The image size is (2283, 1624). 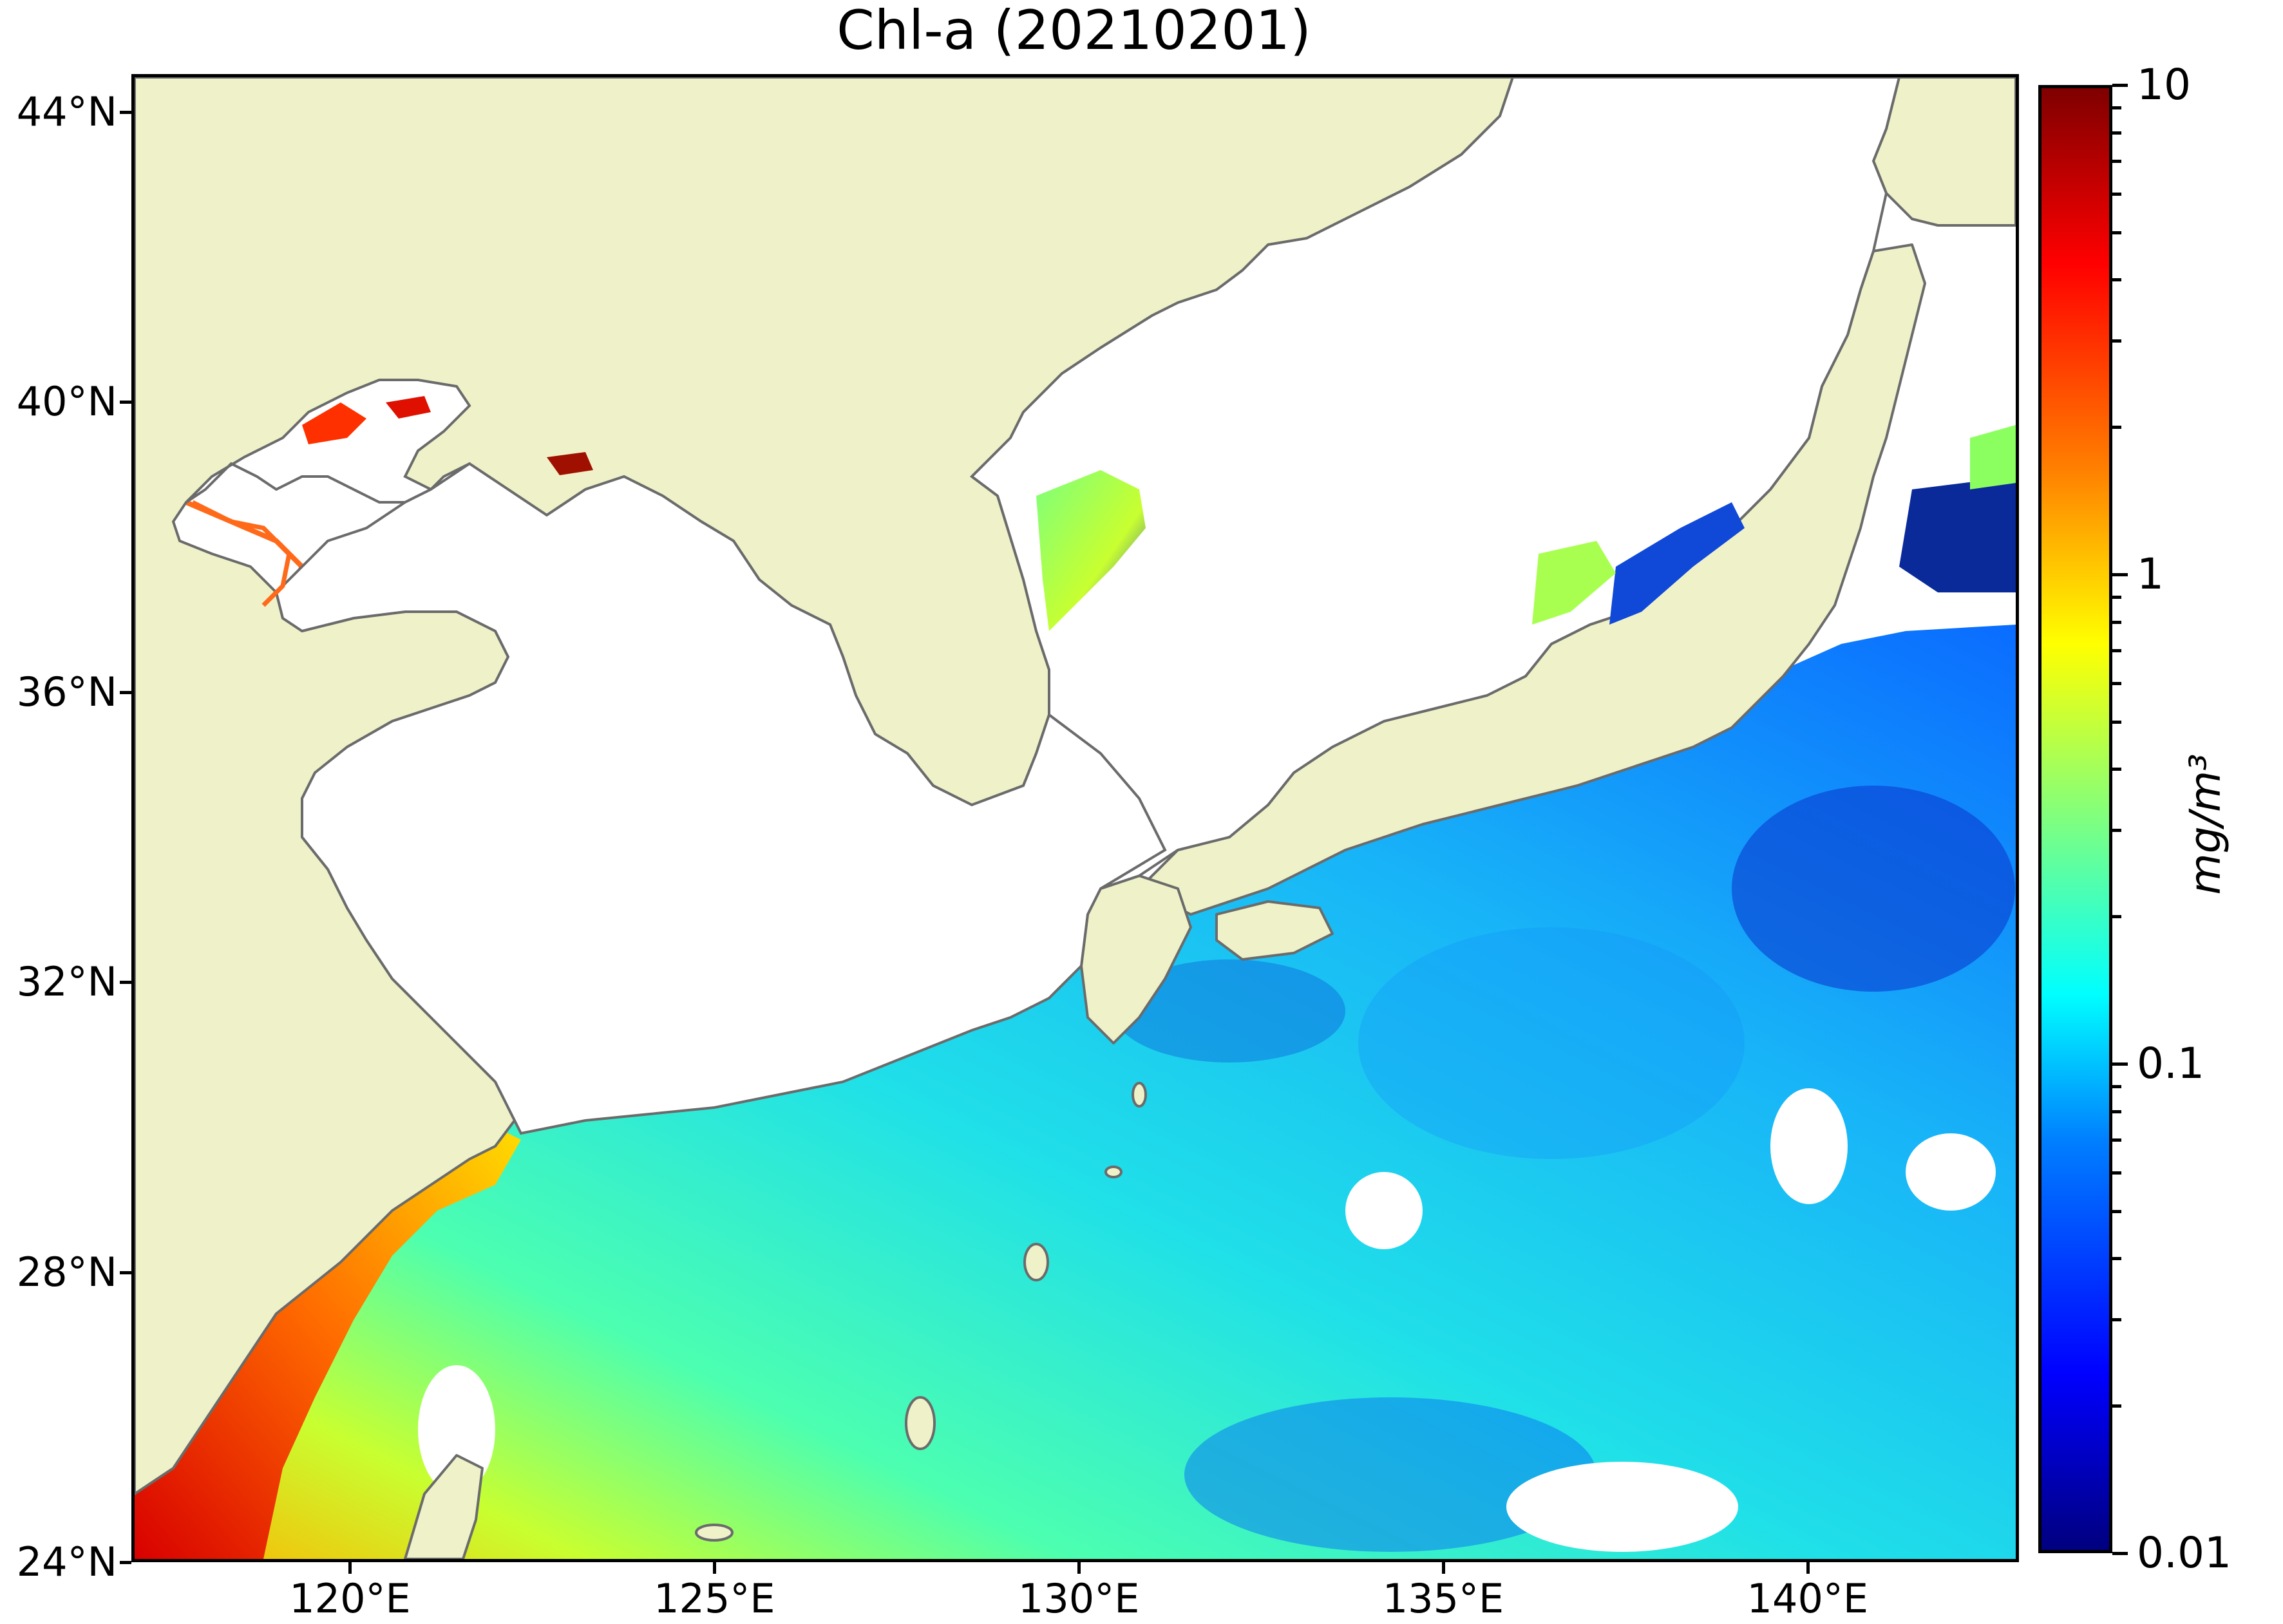 What do you see at coordinates (1091, 550) in the screenshot?
I see `korea-east-coast-chl` at bounding box center [1091, 550].